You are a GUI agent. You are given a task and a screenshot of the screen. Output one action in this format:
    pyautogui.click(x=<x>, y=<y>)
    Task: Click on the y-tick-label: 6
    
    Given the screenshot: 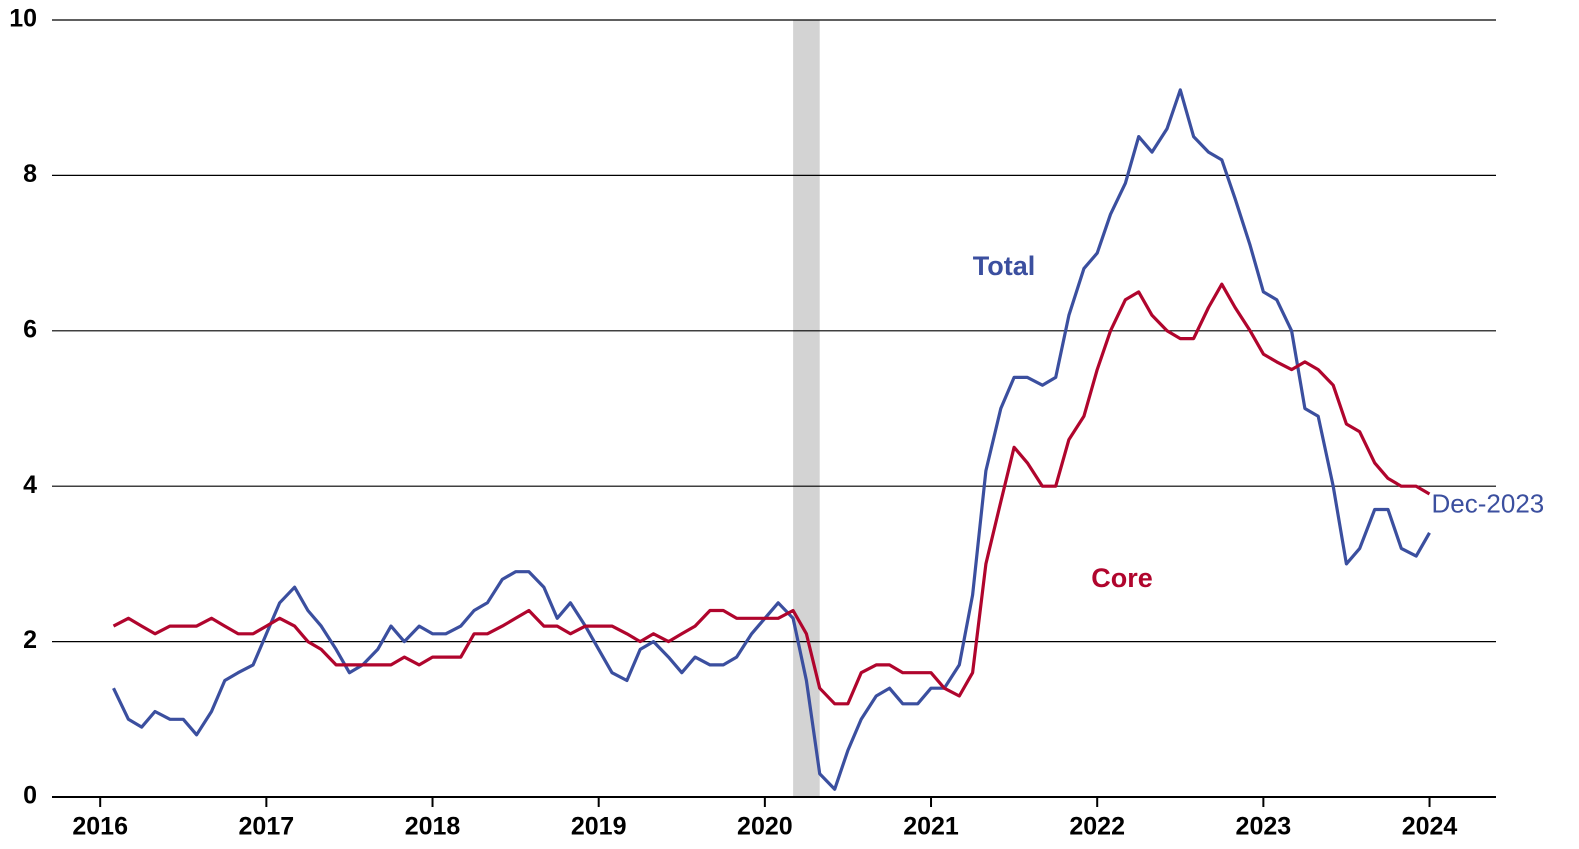 What is the action you would take?
    pyautogui.click(x=30, y=329)
    